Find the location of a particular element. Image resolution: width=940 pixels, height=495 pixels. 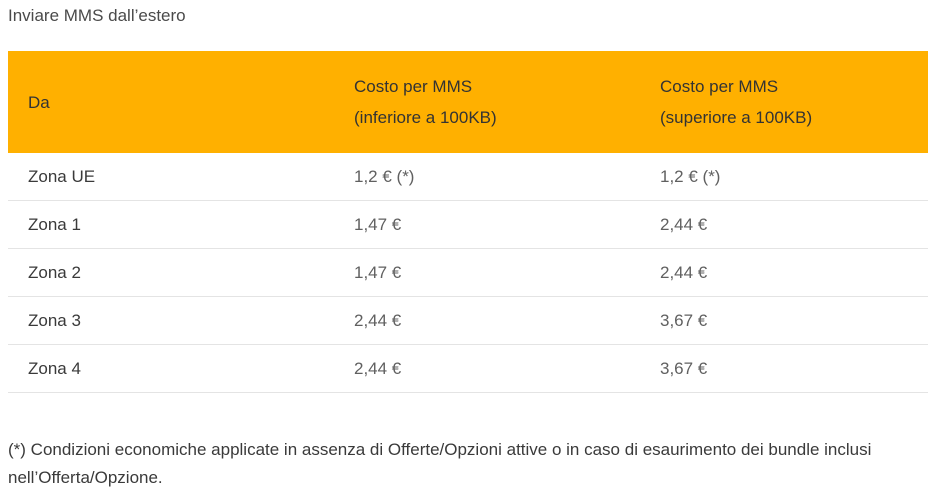

price-under-cell: 1,2 € (*) is located at coordinates (487, 177).